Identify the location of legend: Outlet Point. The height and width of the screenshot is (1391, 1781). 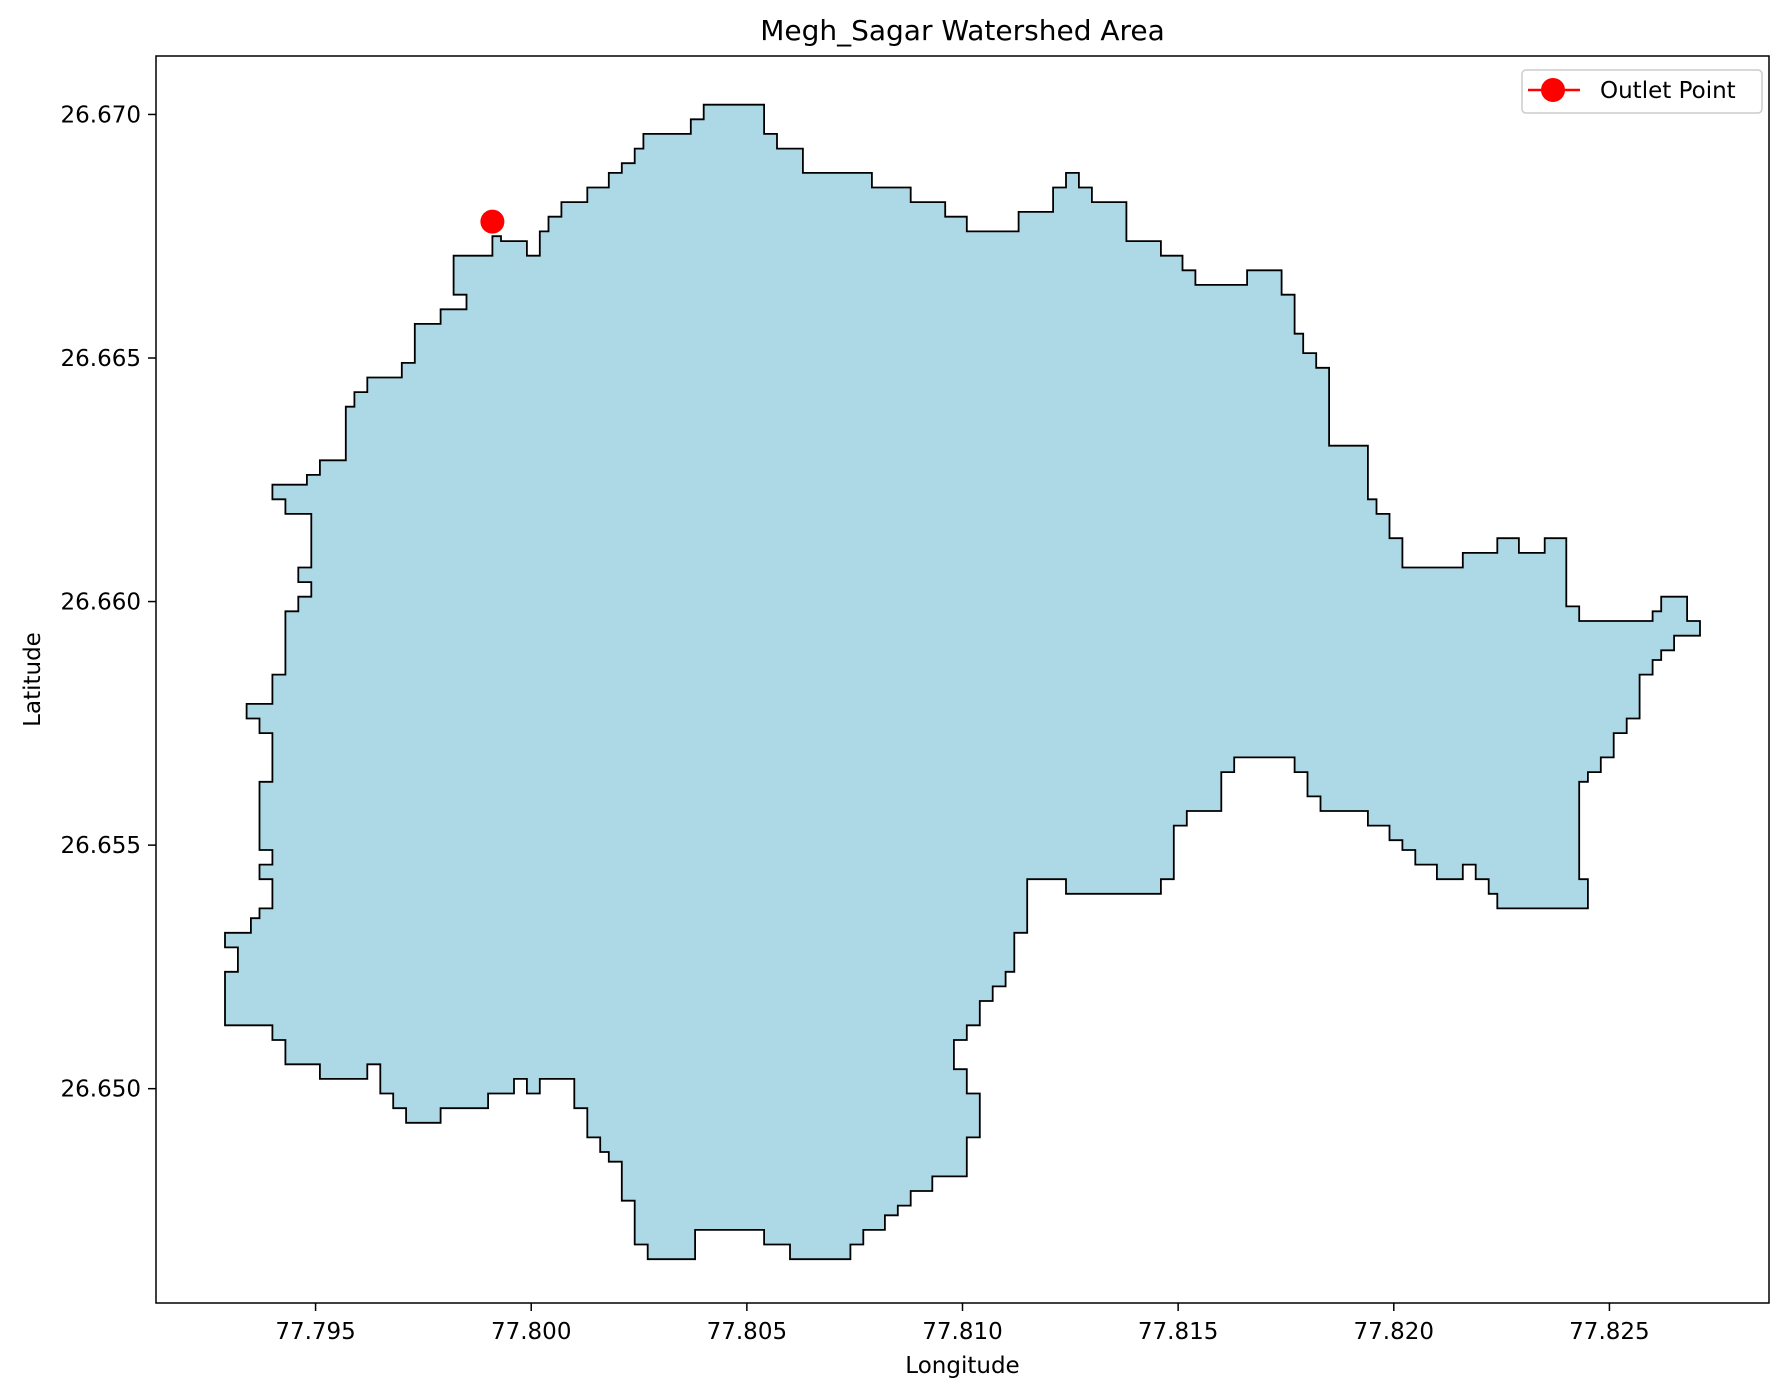
(1642, 91).